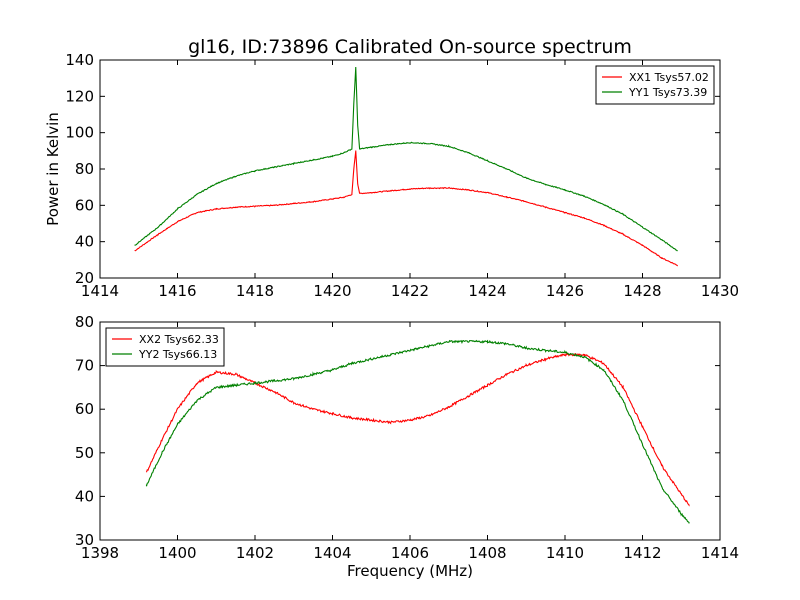 The height and width of the screenshot is (600, 800). I want to click on y-axis-label: Power in Kelvin, so click(53, 169).